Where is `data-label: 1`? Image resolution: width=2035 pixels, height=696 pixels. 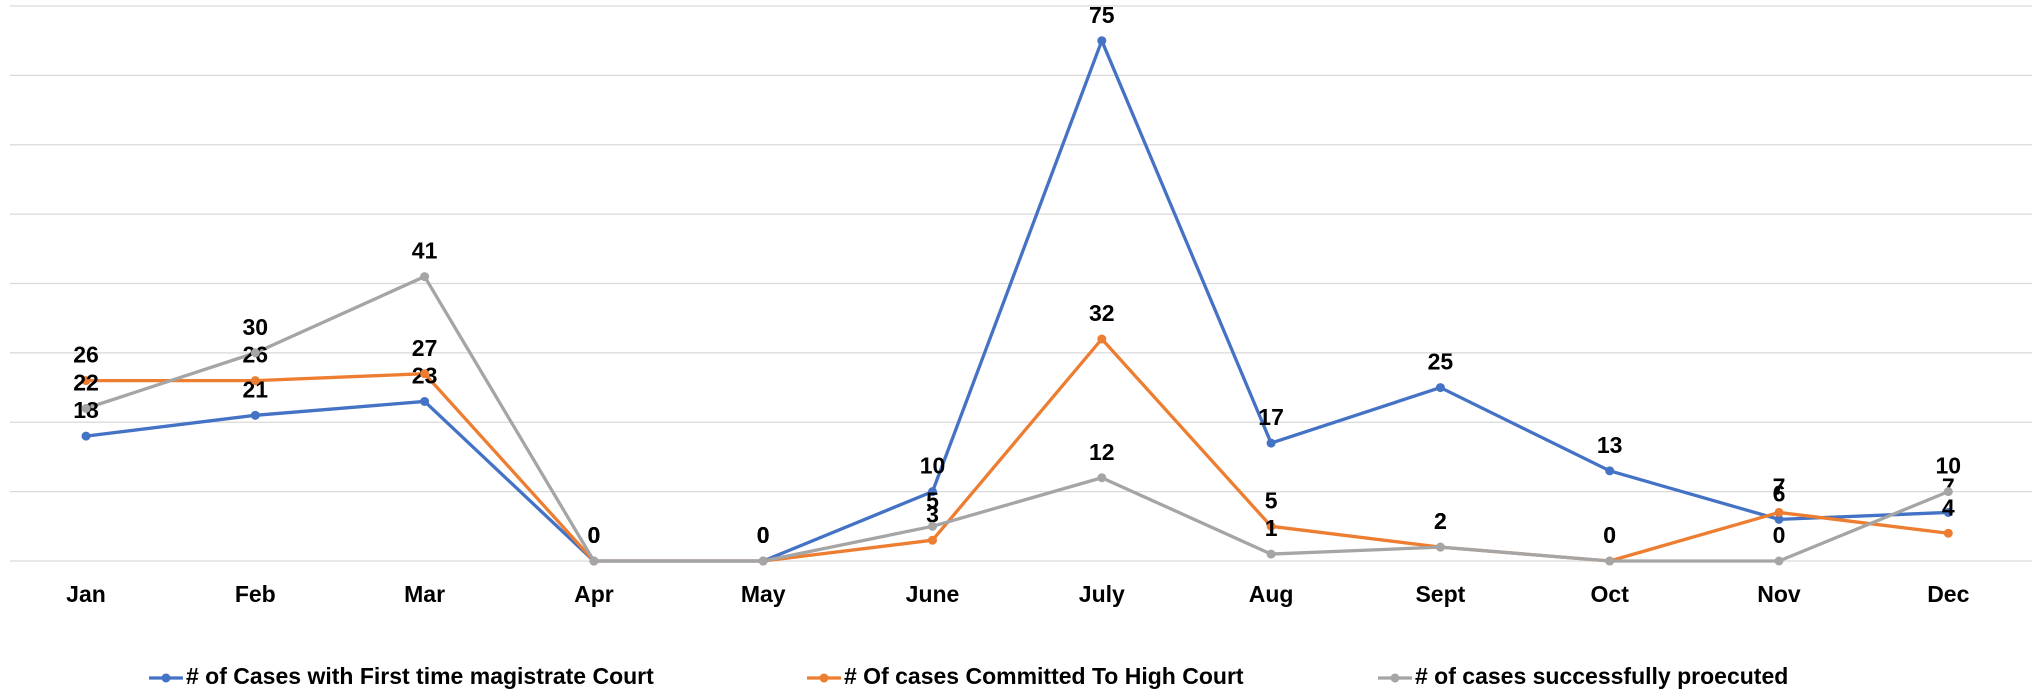
data-label: 1 is located at coordinates (1271, 528).